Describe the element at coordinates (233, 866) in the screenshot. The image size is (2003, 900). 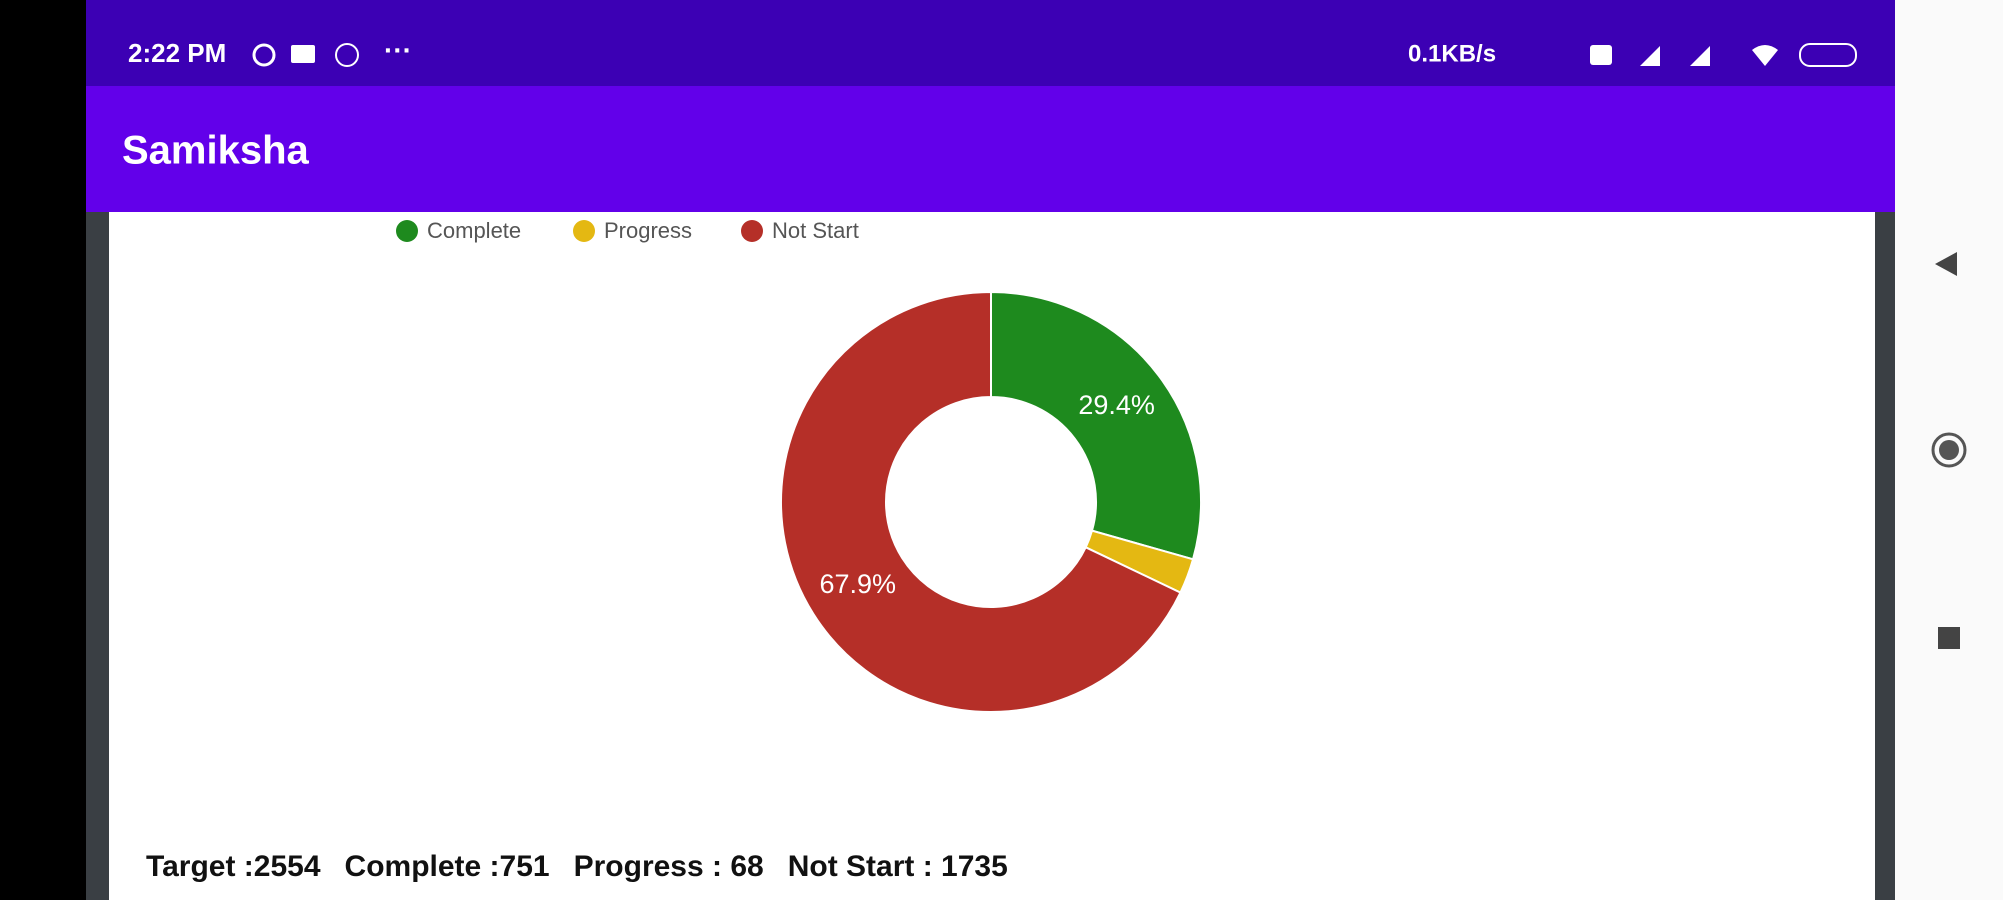
I see `summary-item: Target :2554` at that location.